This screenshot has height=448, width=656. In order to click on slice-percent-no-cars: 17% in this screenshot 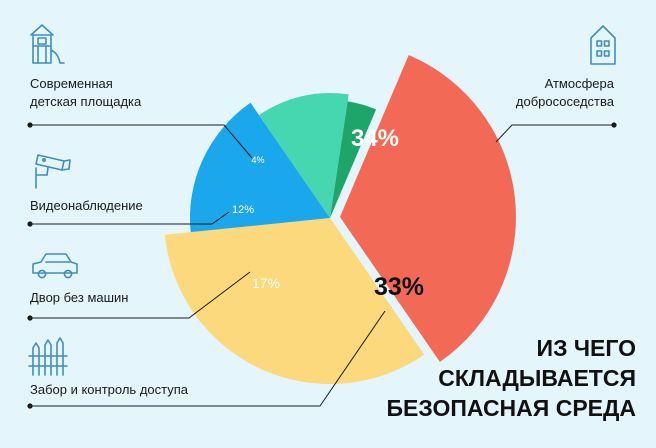, I will do `click(266, 283)`.